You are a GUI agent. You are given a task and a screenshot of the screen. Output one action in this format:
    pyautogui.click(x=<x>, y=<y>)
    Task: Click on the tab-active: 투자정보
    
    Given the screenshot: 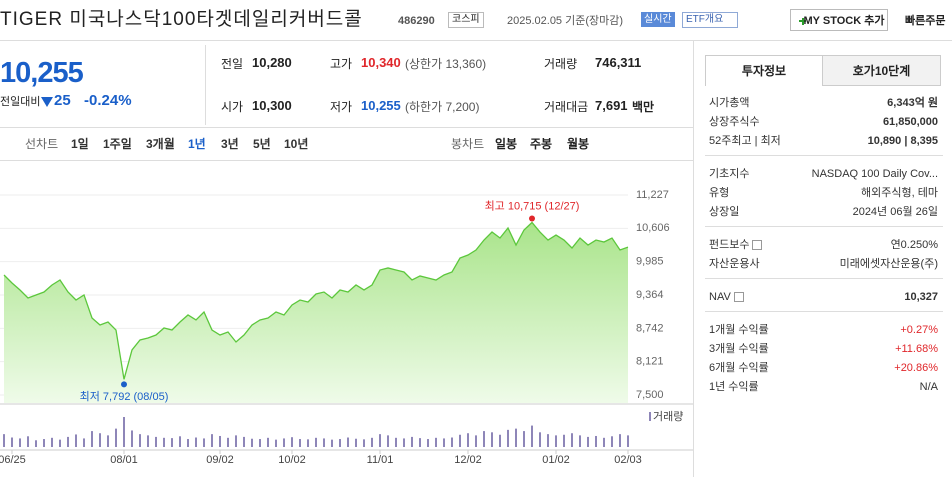 What is the action you would take?
    pyautogui.click(x=764, y=70)
    